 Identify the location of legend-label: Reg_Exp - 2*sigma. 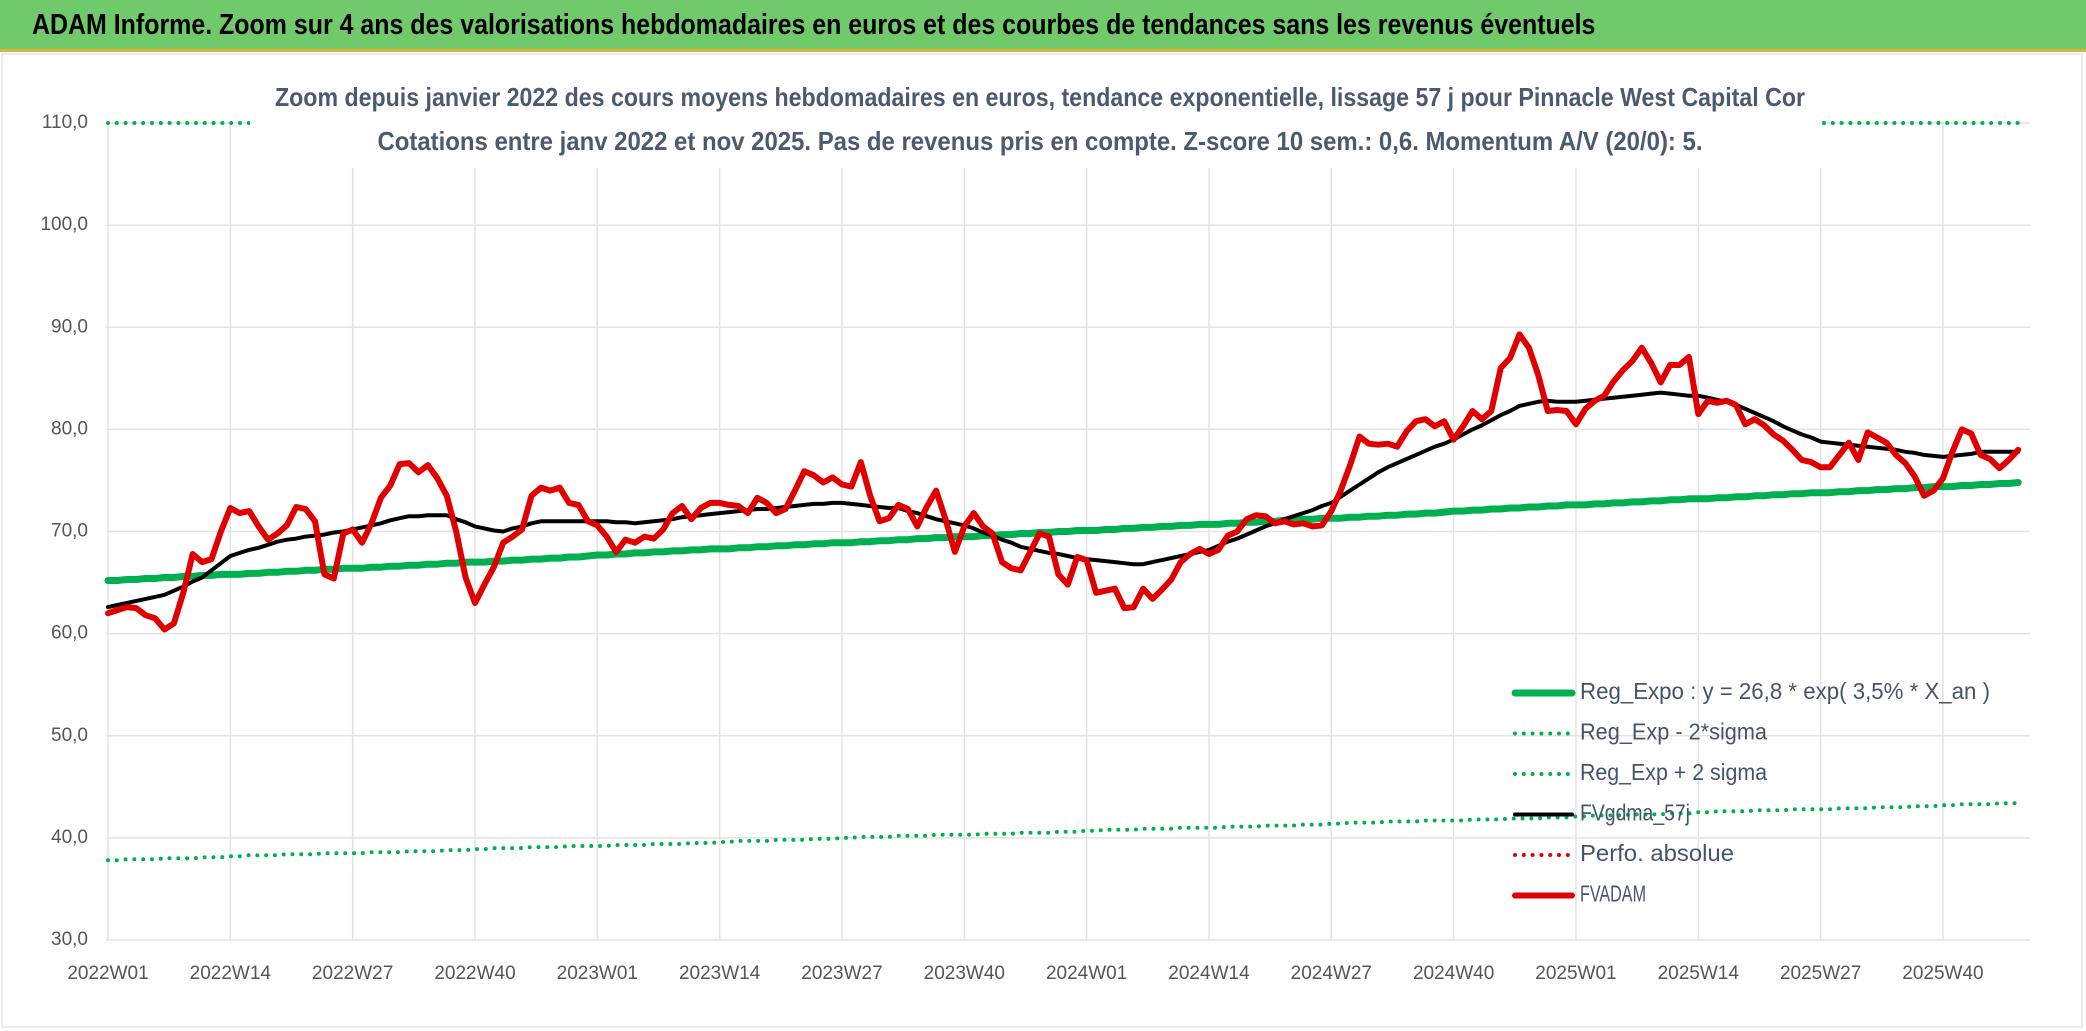
(1673, 732).